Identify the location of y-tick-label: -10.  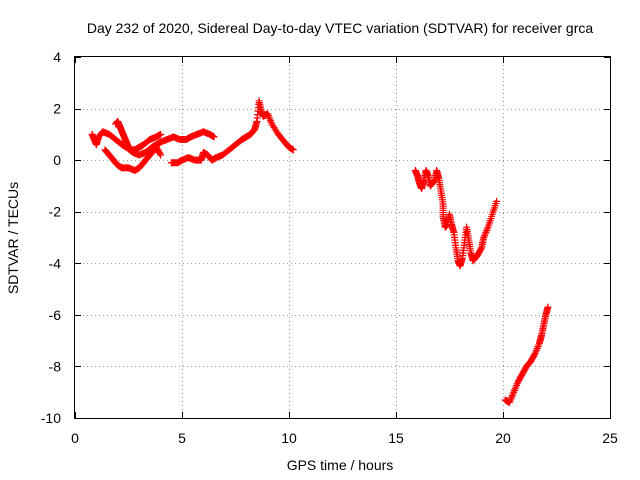
(51, 418).